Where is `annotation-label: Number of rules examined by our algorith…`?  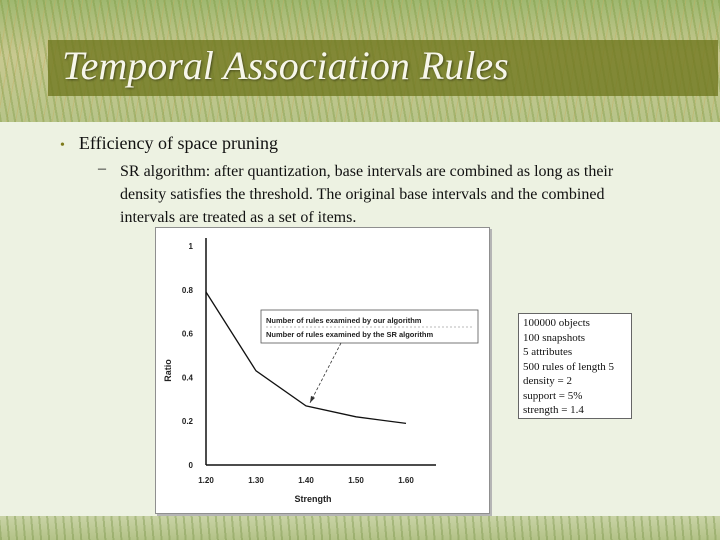 annotation-label: Number of rules examined by our algorith… is located at coordinates (344, 320).